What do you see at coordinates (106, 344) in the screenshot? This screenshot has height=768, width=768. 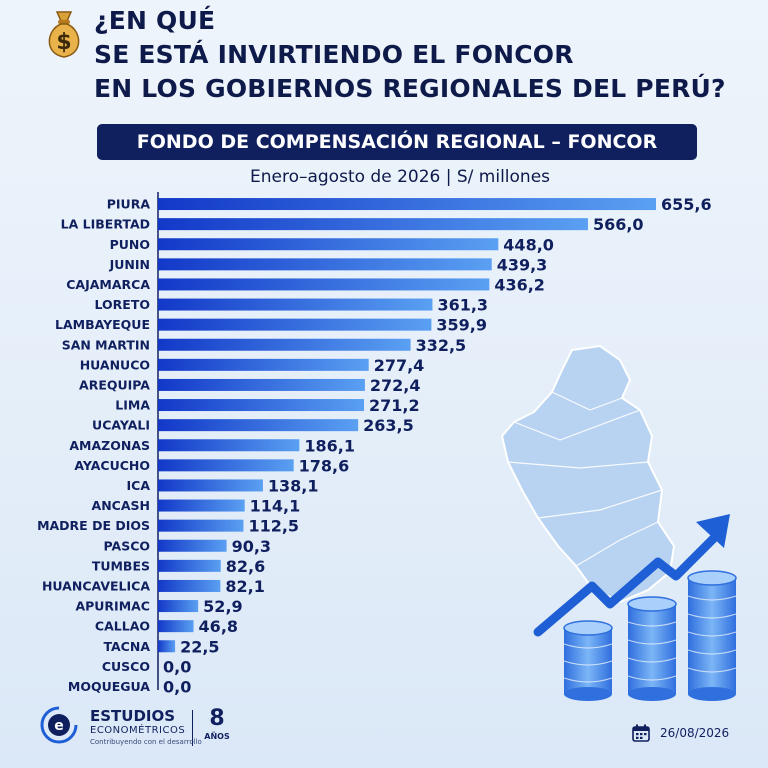 I see `category-label: SAN MARTIN` at bounding box center [106, 344].